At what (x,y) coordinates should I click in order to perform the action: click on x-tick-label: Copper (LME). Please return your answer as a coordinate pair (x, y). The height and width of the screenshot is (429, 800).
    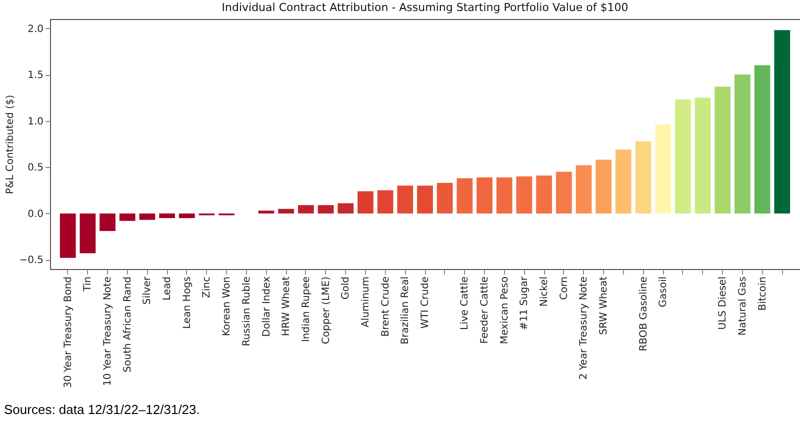
    Looking at the image, I should click on (326, 310).